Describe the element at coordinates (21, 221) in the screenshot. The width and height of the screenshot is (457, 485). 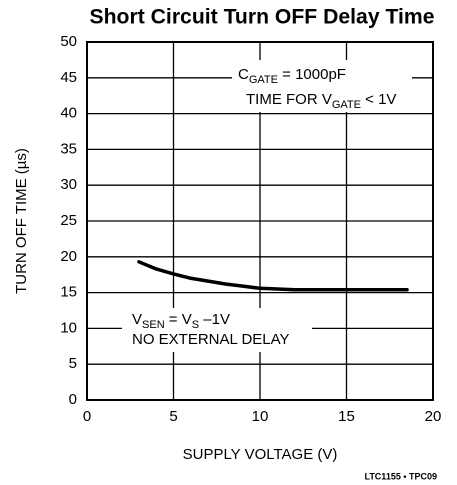
I see `y-axis-label: TURN OFF TIME (µs)` at that location.